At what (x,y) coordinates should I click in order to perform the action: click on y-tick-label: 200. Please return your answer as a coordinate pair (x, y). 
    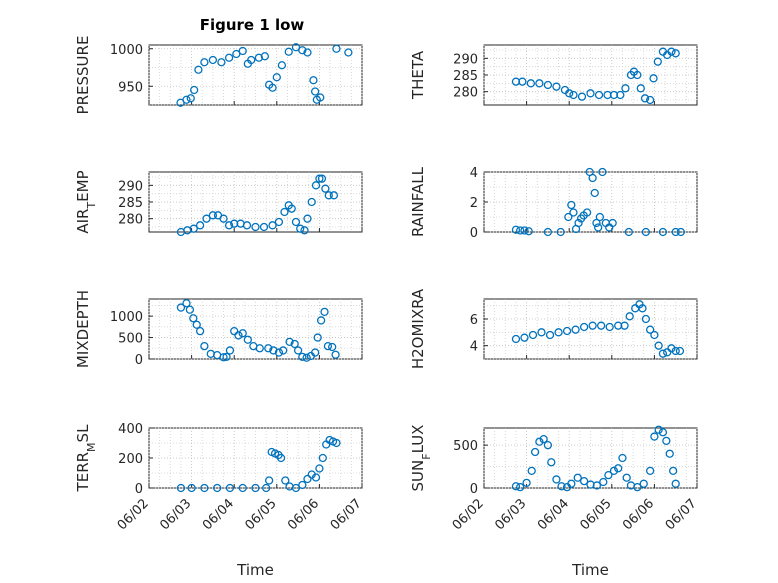
    Looking at the image, I should click on (130, 459).